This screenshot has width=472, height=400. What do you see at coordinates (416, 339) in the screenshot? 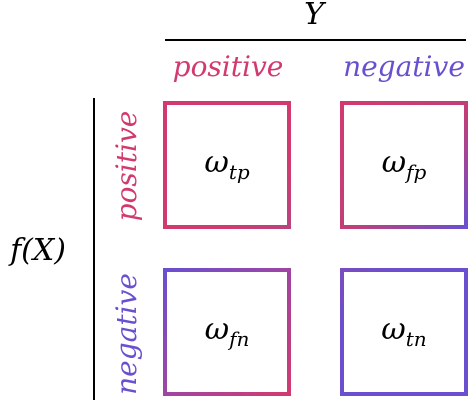
I see `cell-subscript: tn` at bounding box center [416, 339].